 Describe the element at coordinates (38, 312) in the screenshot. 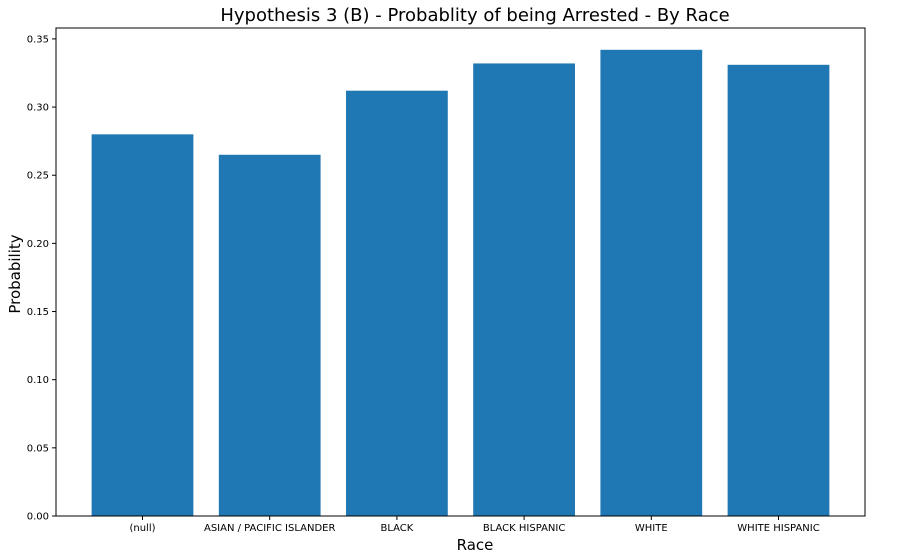

I see `y-tick-label: 0.15` at that location.